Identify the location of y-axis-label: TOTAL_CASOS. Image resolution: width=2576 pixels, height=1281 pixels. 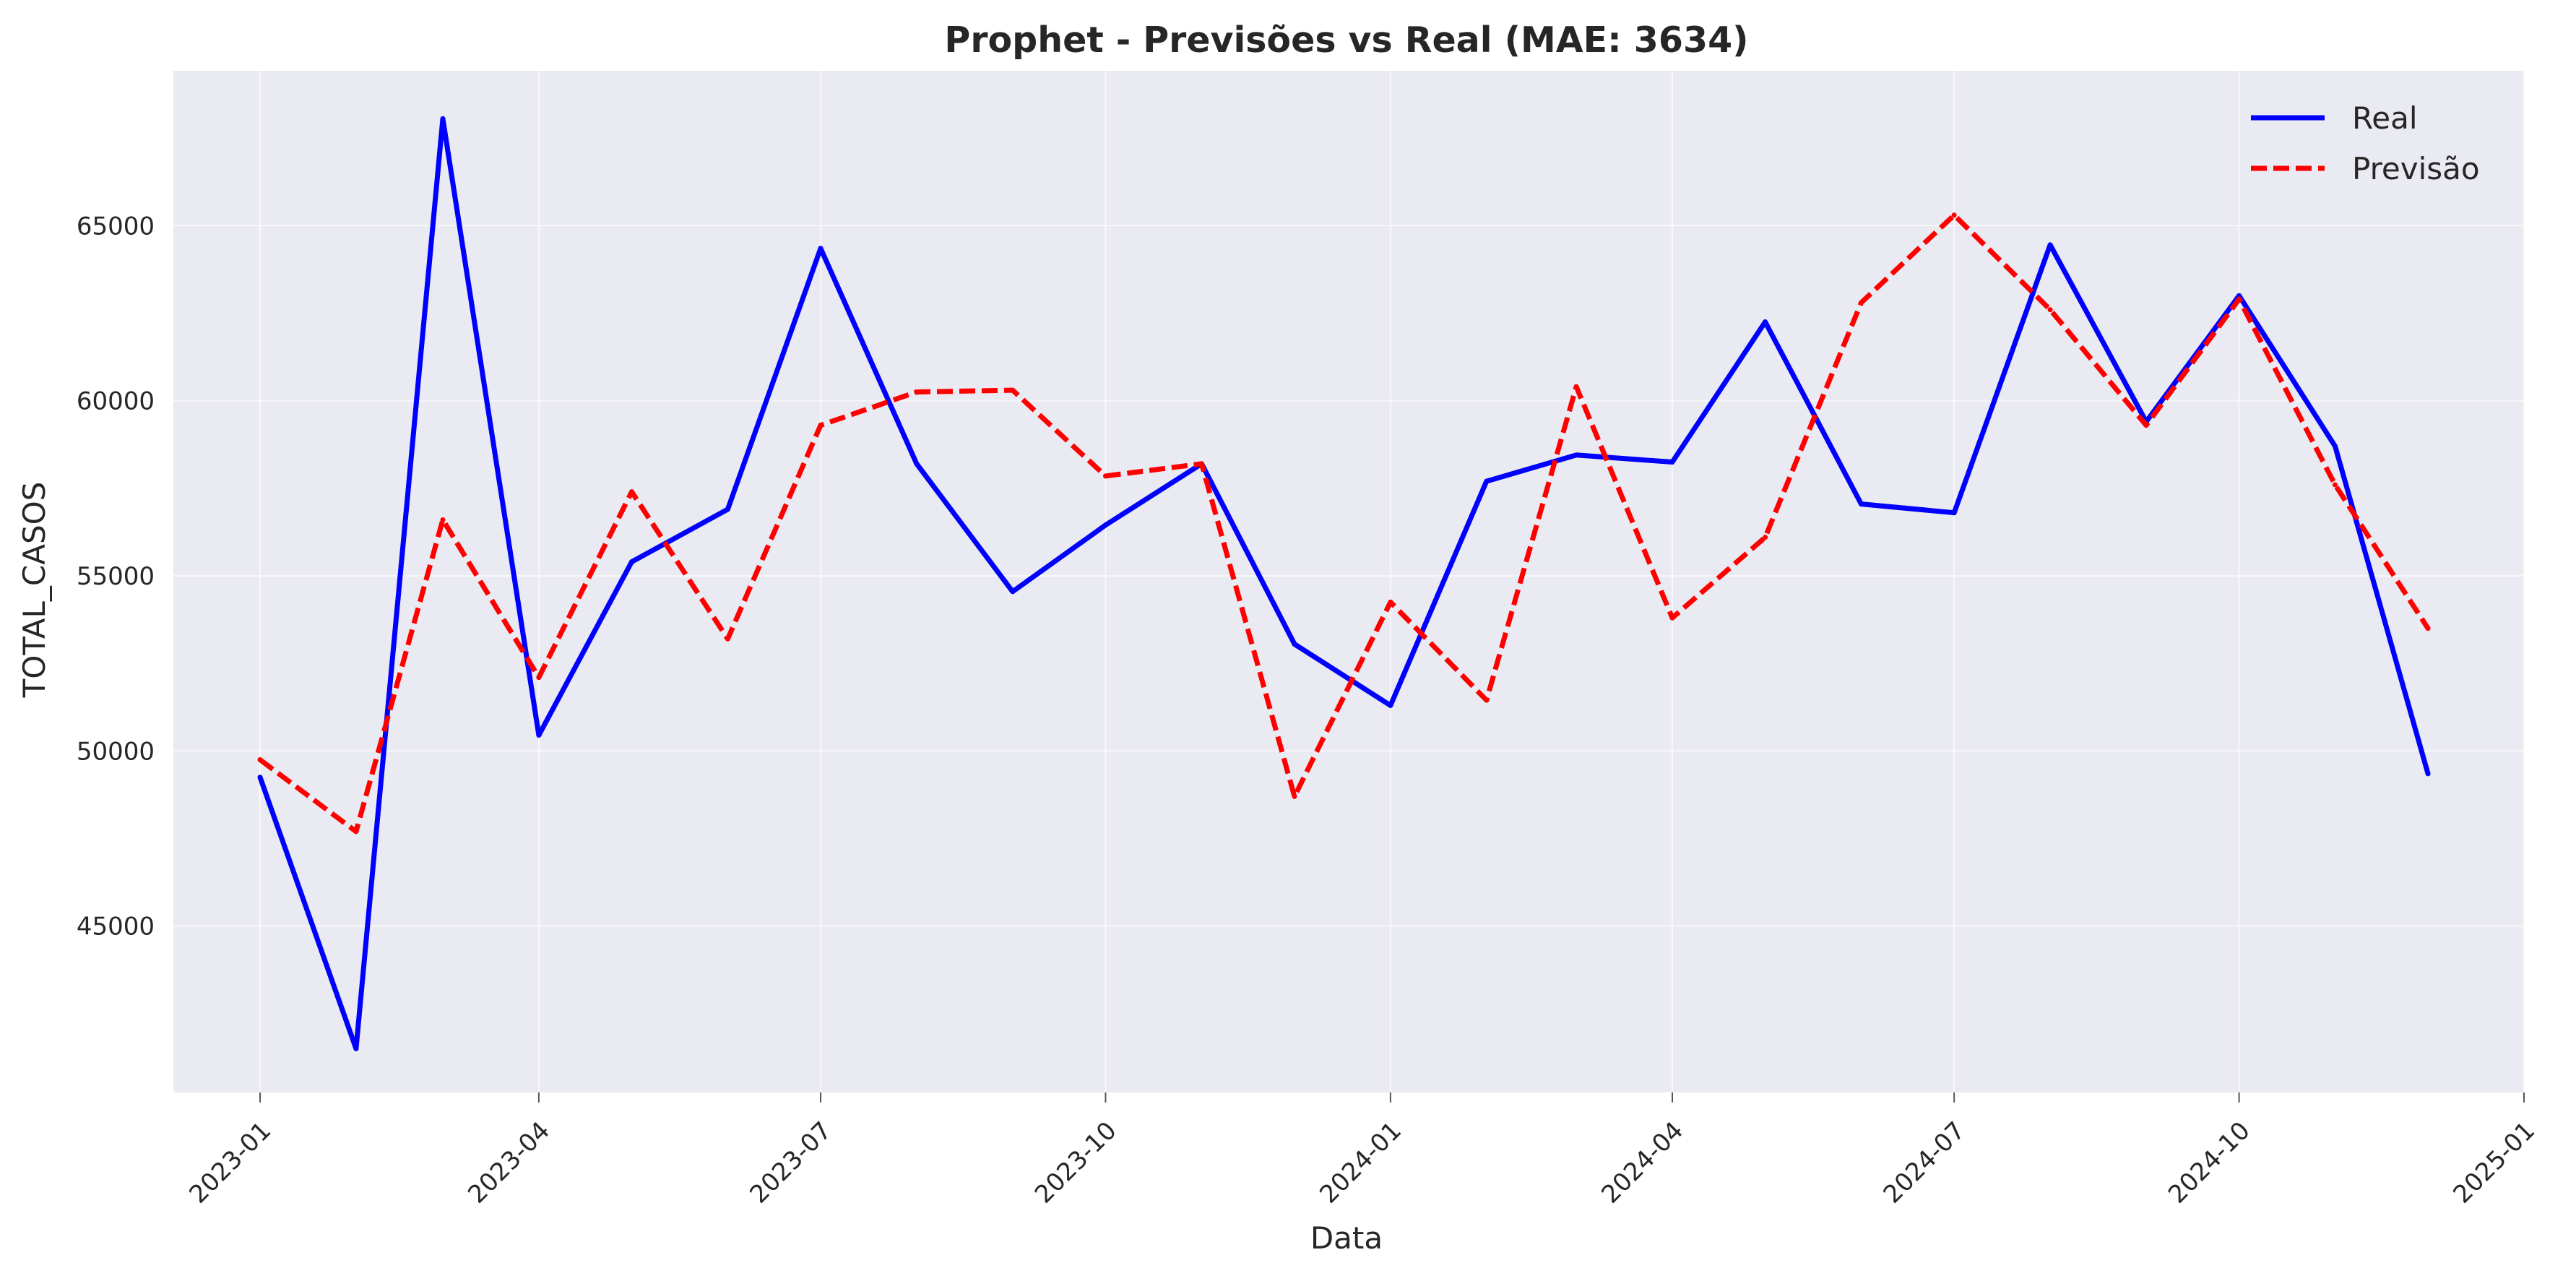
(34, 590).